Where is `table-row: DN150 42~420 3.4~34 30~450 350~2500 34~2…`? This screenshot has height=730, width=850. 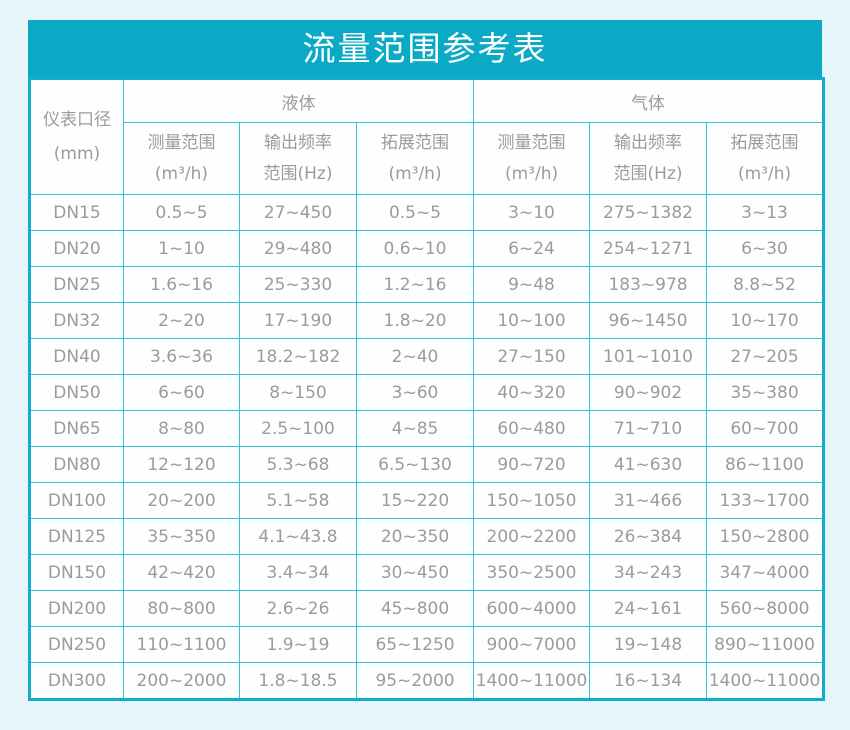
table-row: DN150 42~420 3.4~34 30~450 350~2500 34~2… is located at coordinates (427, 572).